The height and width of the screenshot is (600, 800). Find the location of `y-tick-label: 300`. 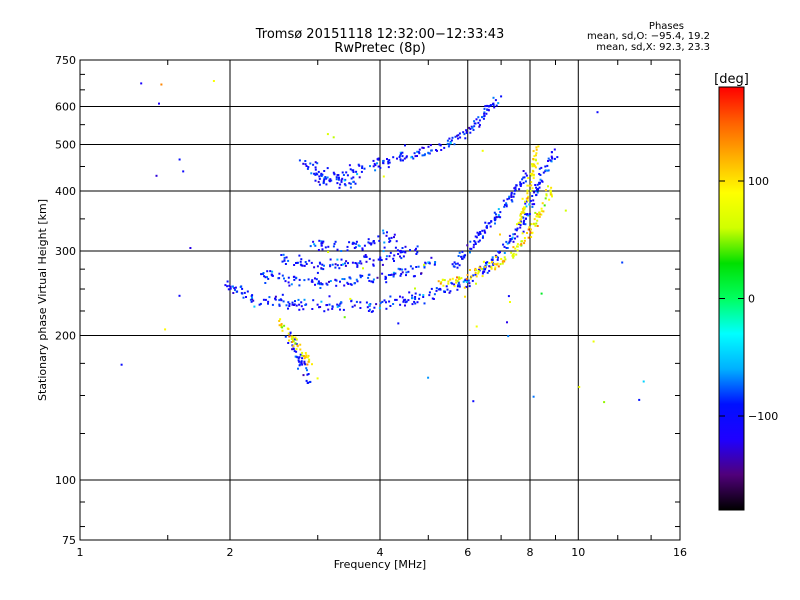

y-tick-label: 300 is located at coordinates (65, 251).